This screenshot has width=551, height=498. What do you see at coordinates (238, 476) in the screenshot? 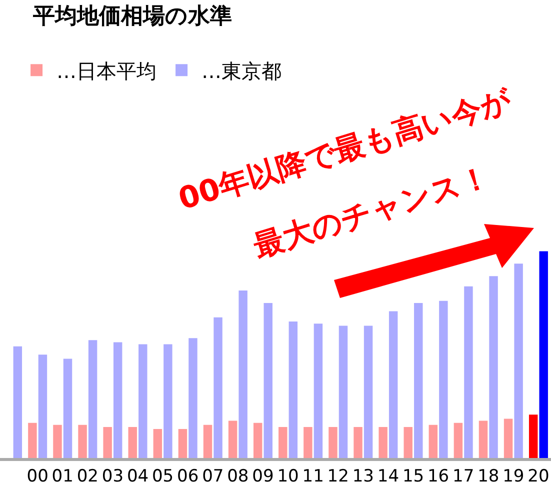
I see `x-tick-label: 08` at bounding box center [238, 476].